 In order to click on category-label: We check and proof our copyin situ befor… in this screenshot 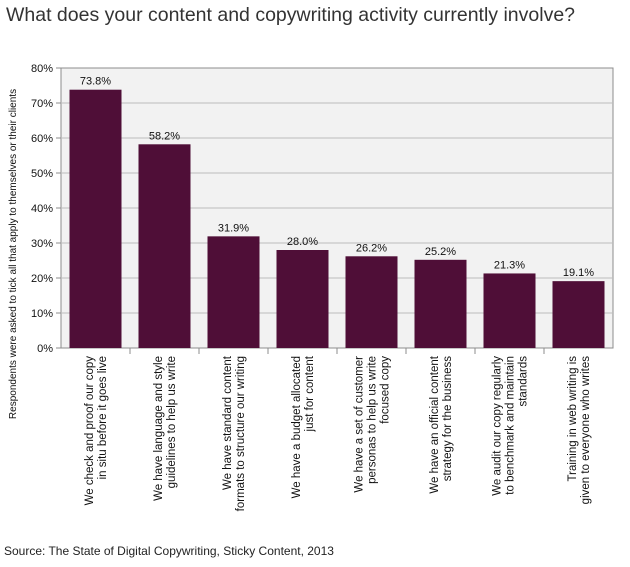, I will do `click(96, 431)`.